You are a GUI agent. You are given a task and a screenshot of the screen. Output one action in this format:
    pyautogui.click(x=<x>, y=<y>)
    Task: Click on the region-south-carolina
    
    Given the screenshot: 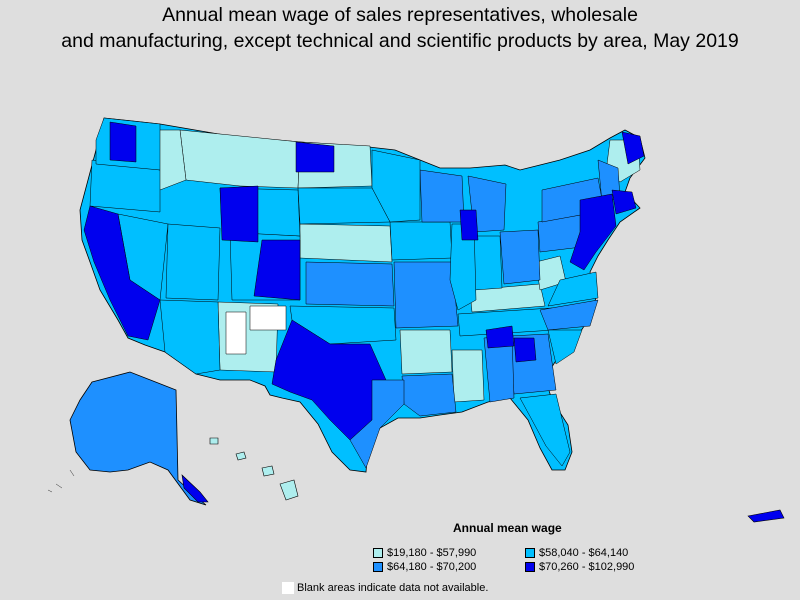 What is the action you would take?
    pyautogui.click(x=565, y=347)
    